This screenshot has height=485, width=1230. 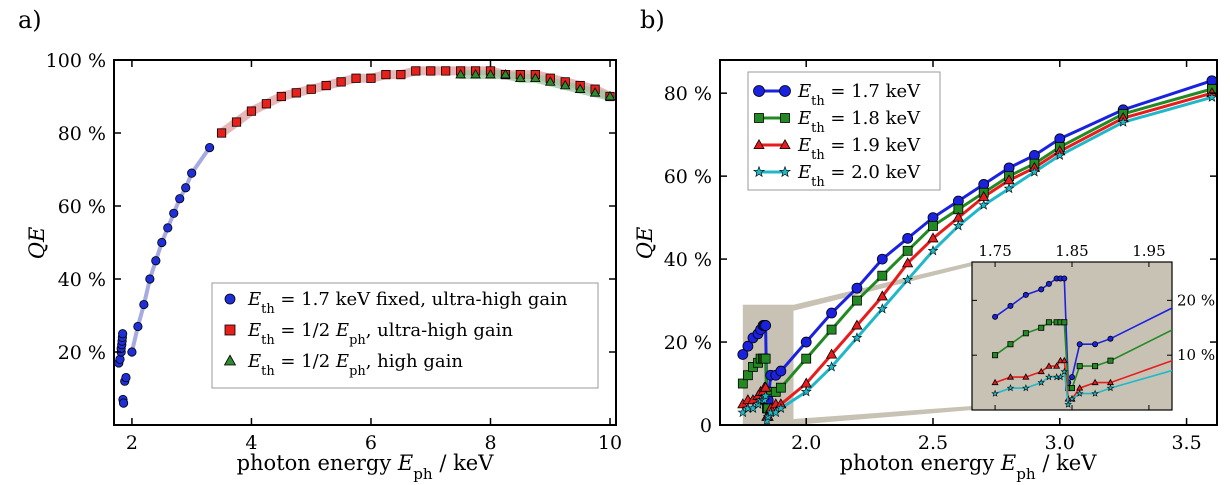 What do you see at coordinates (804, 172) in the screenshot?
I see `legend-label-b-part: E` at bounding box center [804, 172].